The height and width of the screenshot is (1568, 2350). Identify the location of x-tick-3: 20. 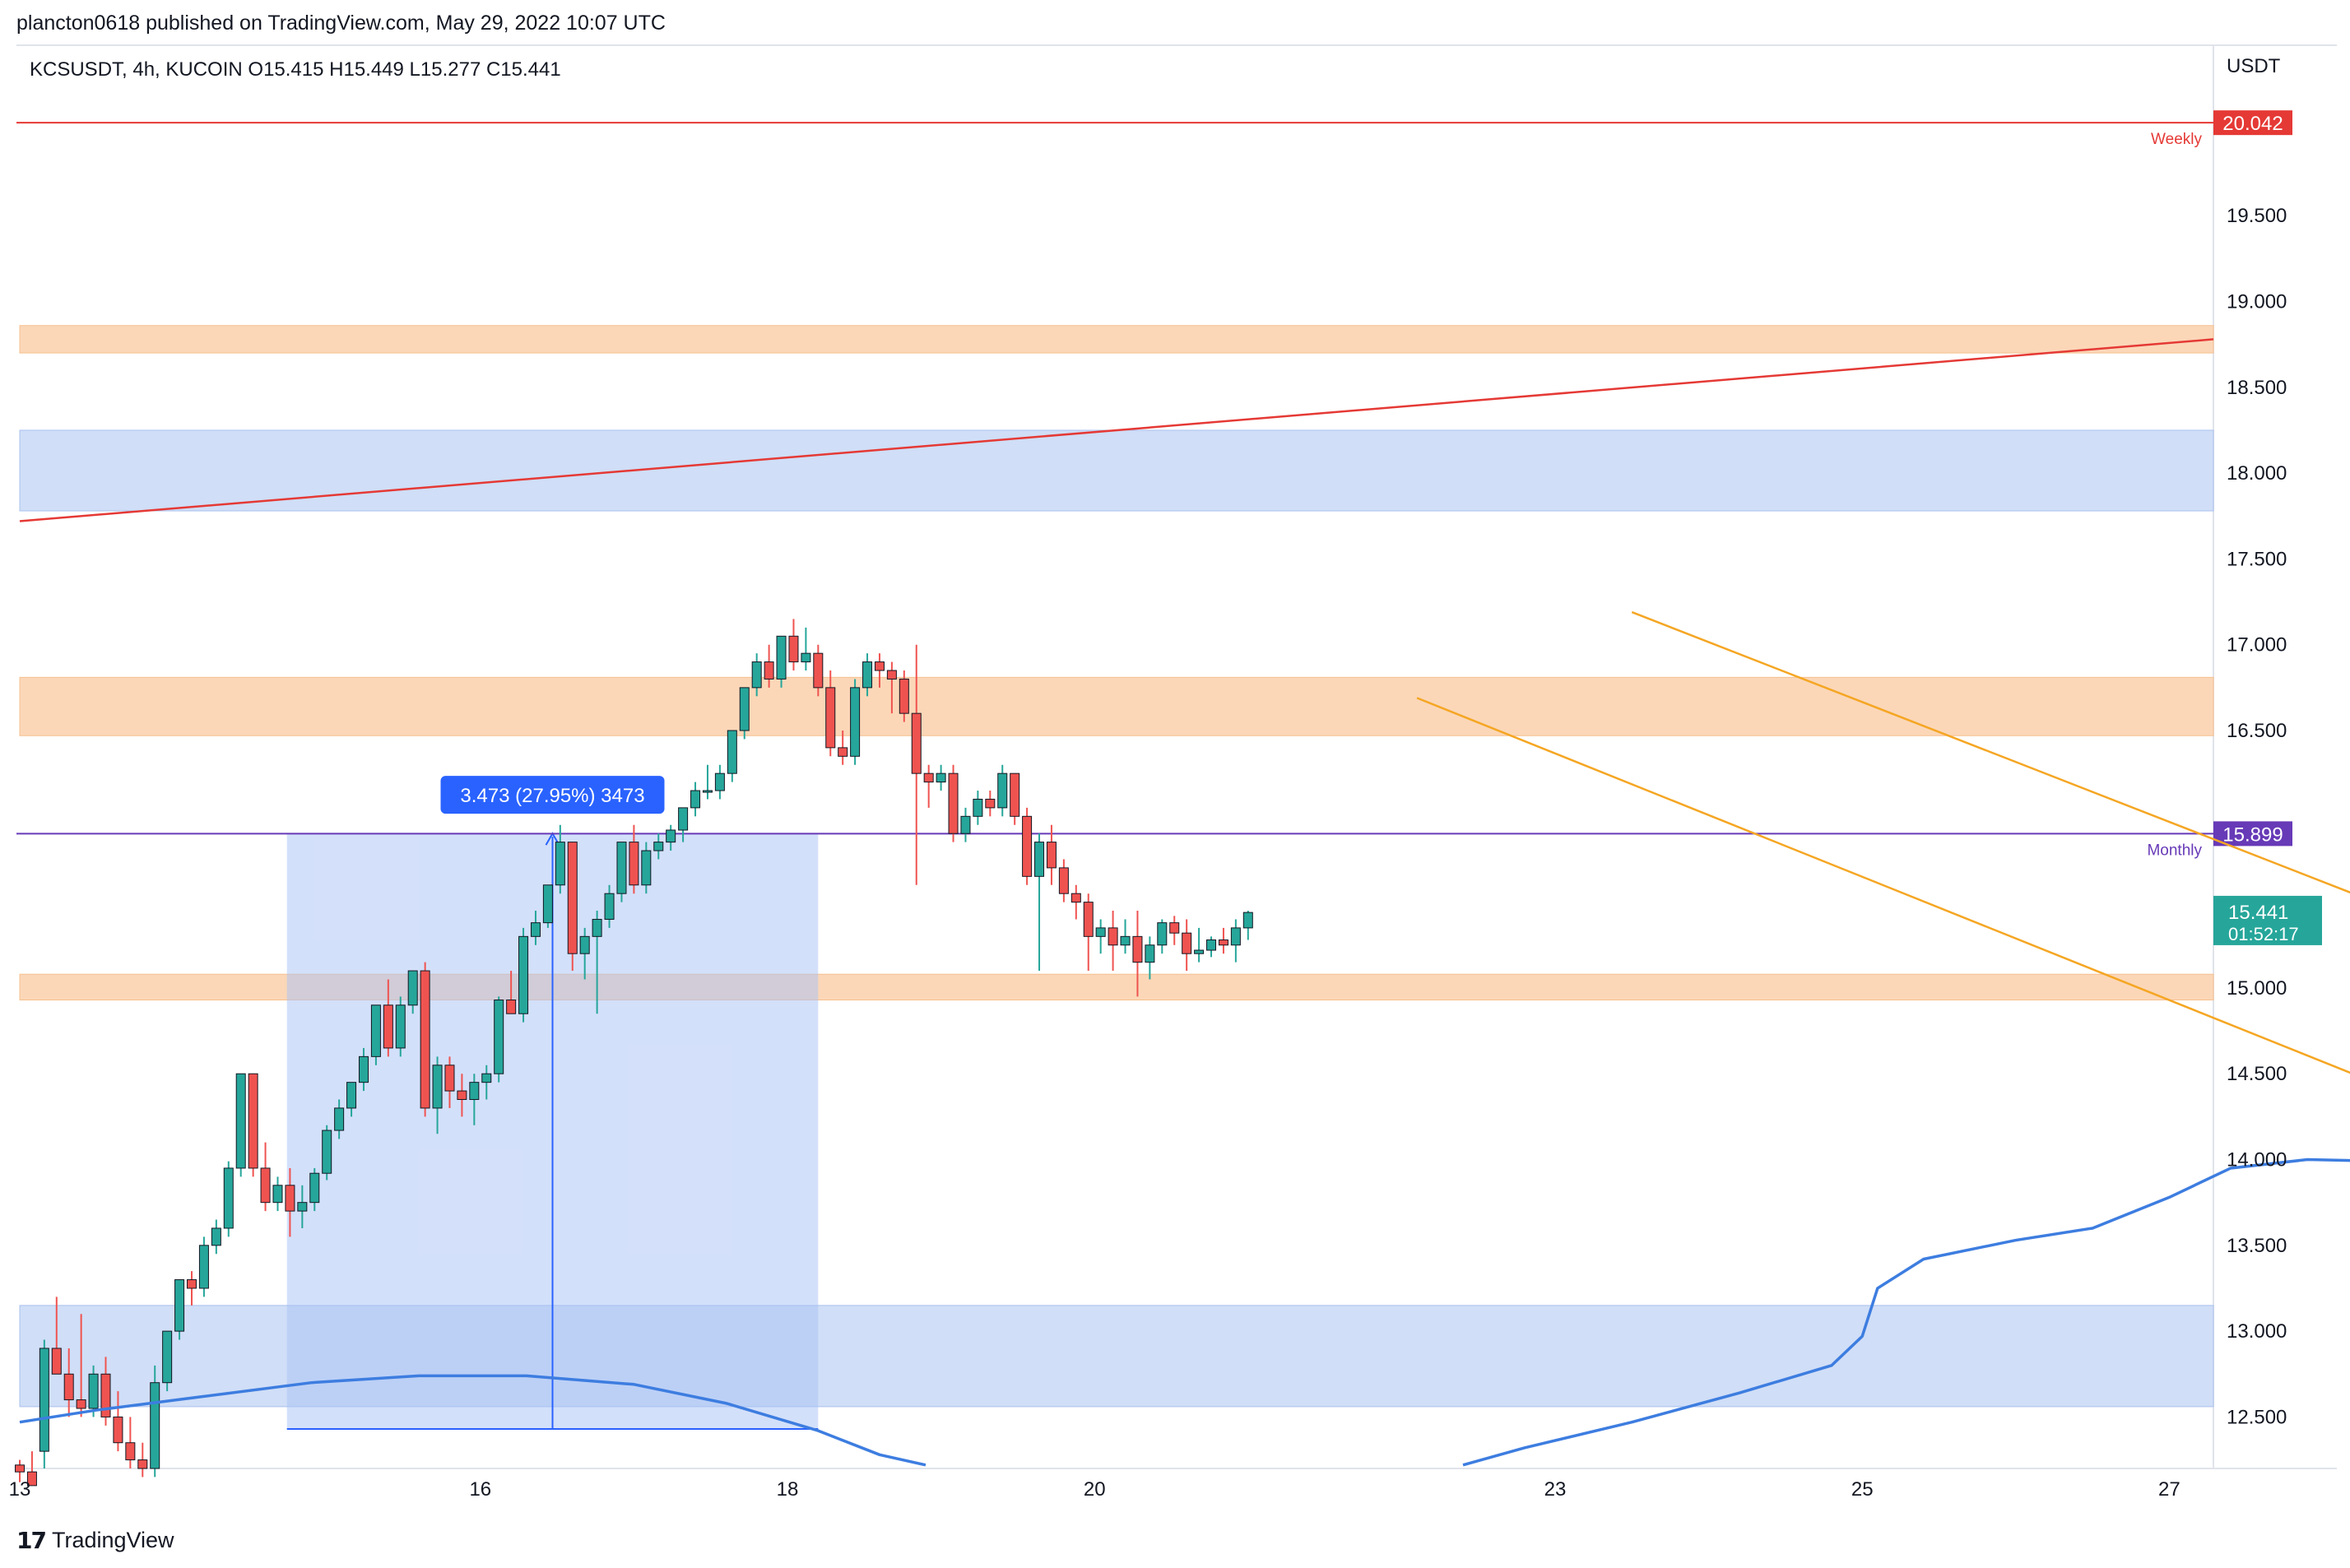
(1095, 1489).